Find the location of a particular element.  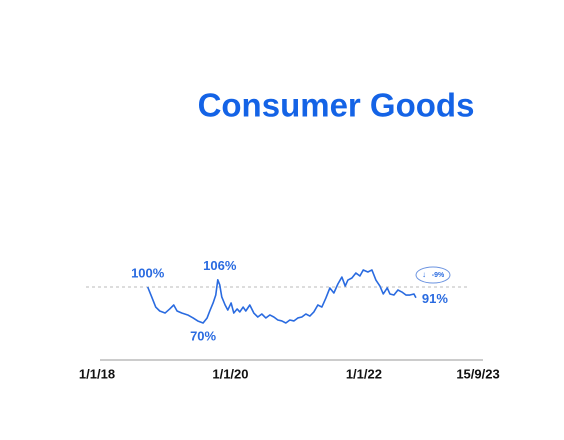

x-tick-label: 1/1/22 is located at coordinates (364, 373).